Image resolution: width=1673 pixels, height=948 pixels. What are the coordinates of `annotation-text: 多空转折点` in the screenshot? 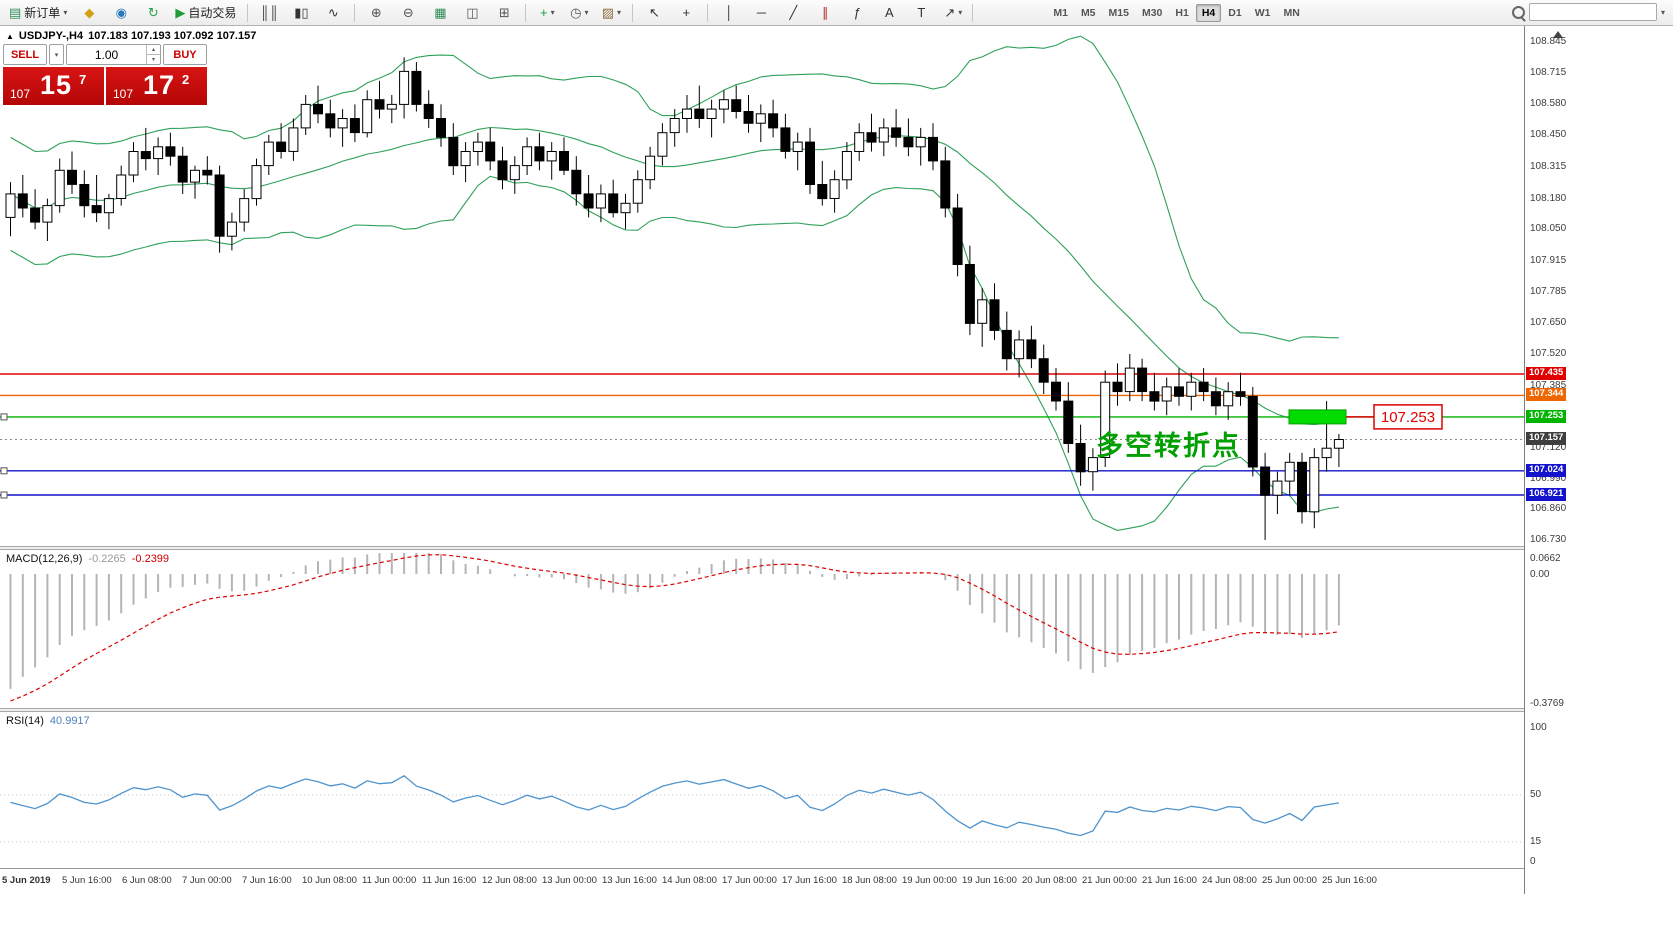 It's located at (1168, 445).